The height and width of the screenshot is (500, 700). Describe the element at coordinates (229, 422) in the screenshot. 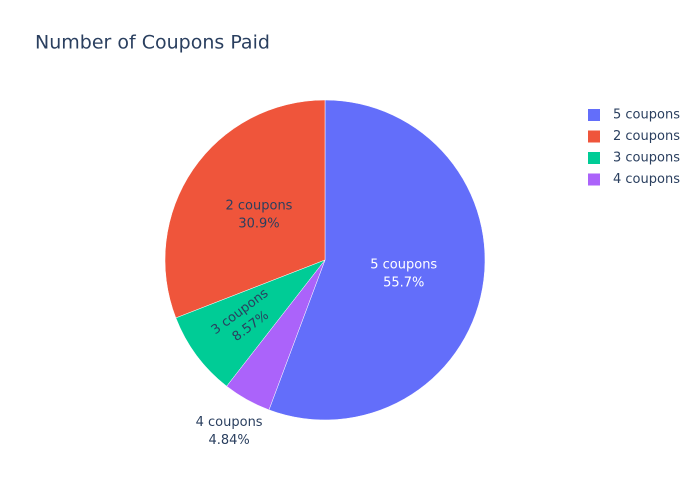

I see `slice-label-name: 4 coupons` at that location.